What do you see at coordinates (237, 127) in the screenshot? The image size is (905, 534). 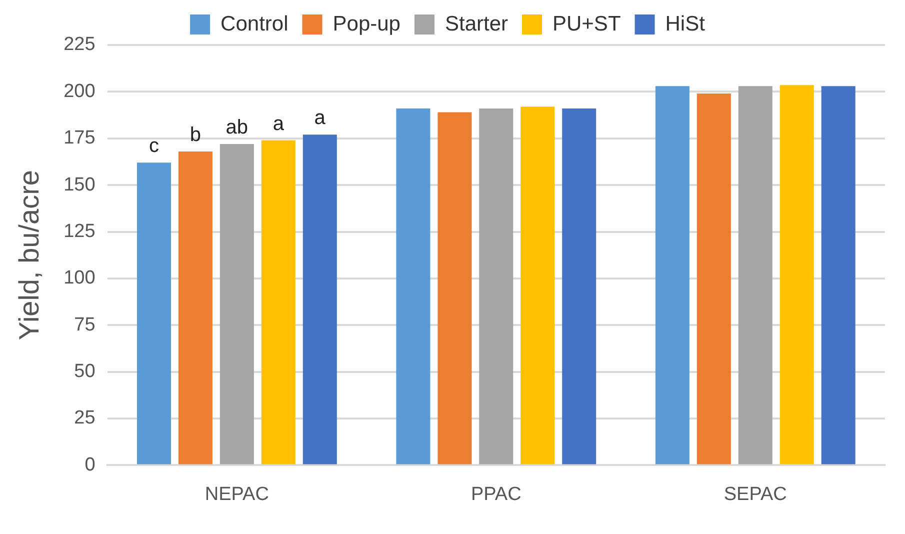 I see `data-label: ab` at bounding box center [237, 127].